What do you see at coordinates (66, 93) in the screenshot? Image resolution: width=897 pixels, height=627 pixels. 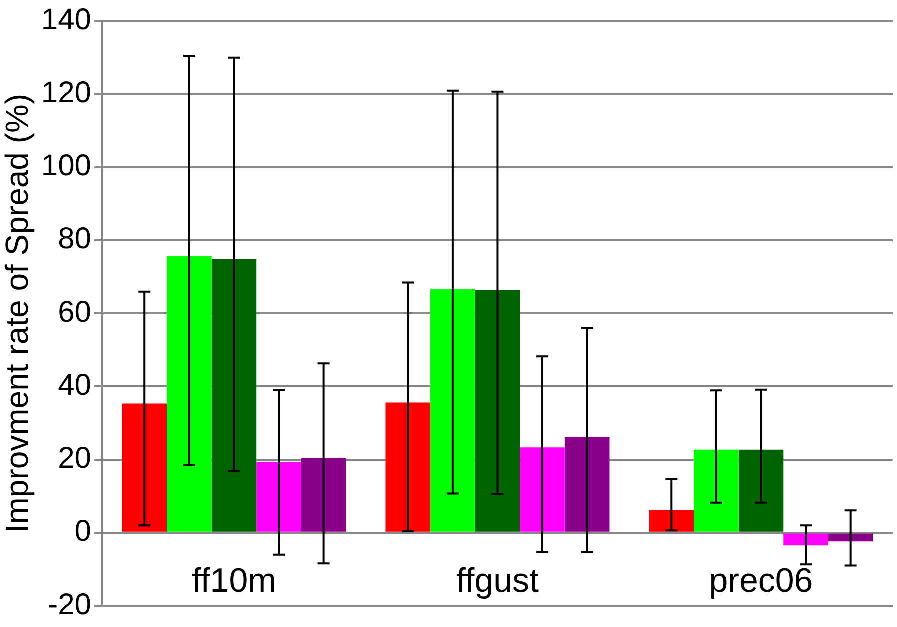 I see `y-tick-label: 120` at bounding box center [66, 93].